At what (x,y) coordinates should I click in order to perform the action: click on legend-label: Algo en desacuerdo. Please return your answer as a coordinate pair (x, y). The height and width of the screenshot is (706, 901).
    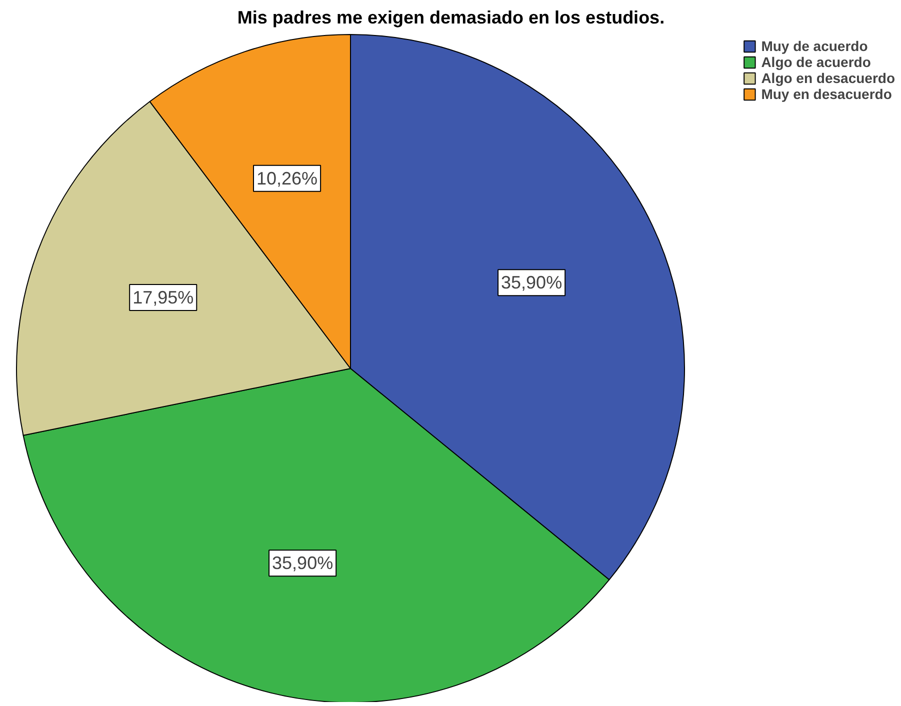
    Looking at the image, I should click on (828, 78).